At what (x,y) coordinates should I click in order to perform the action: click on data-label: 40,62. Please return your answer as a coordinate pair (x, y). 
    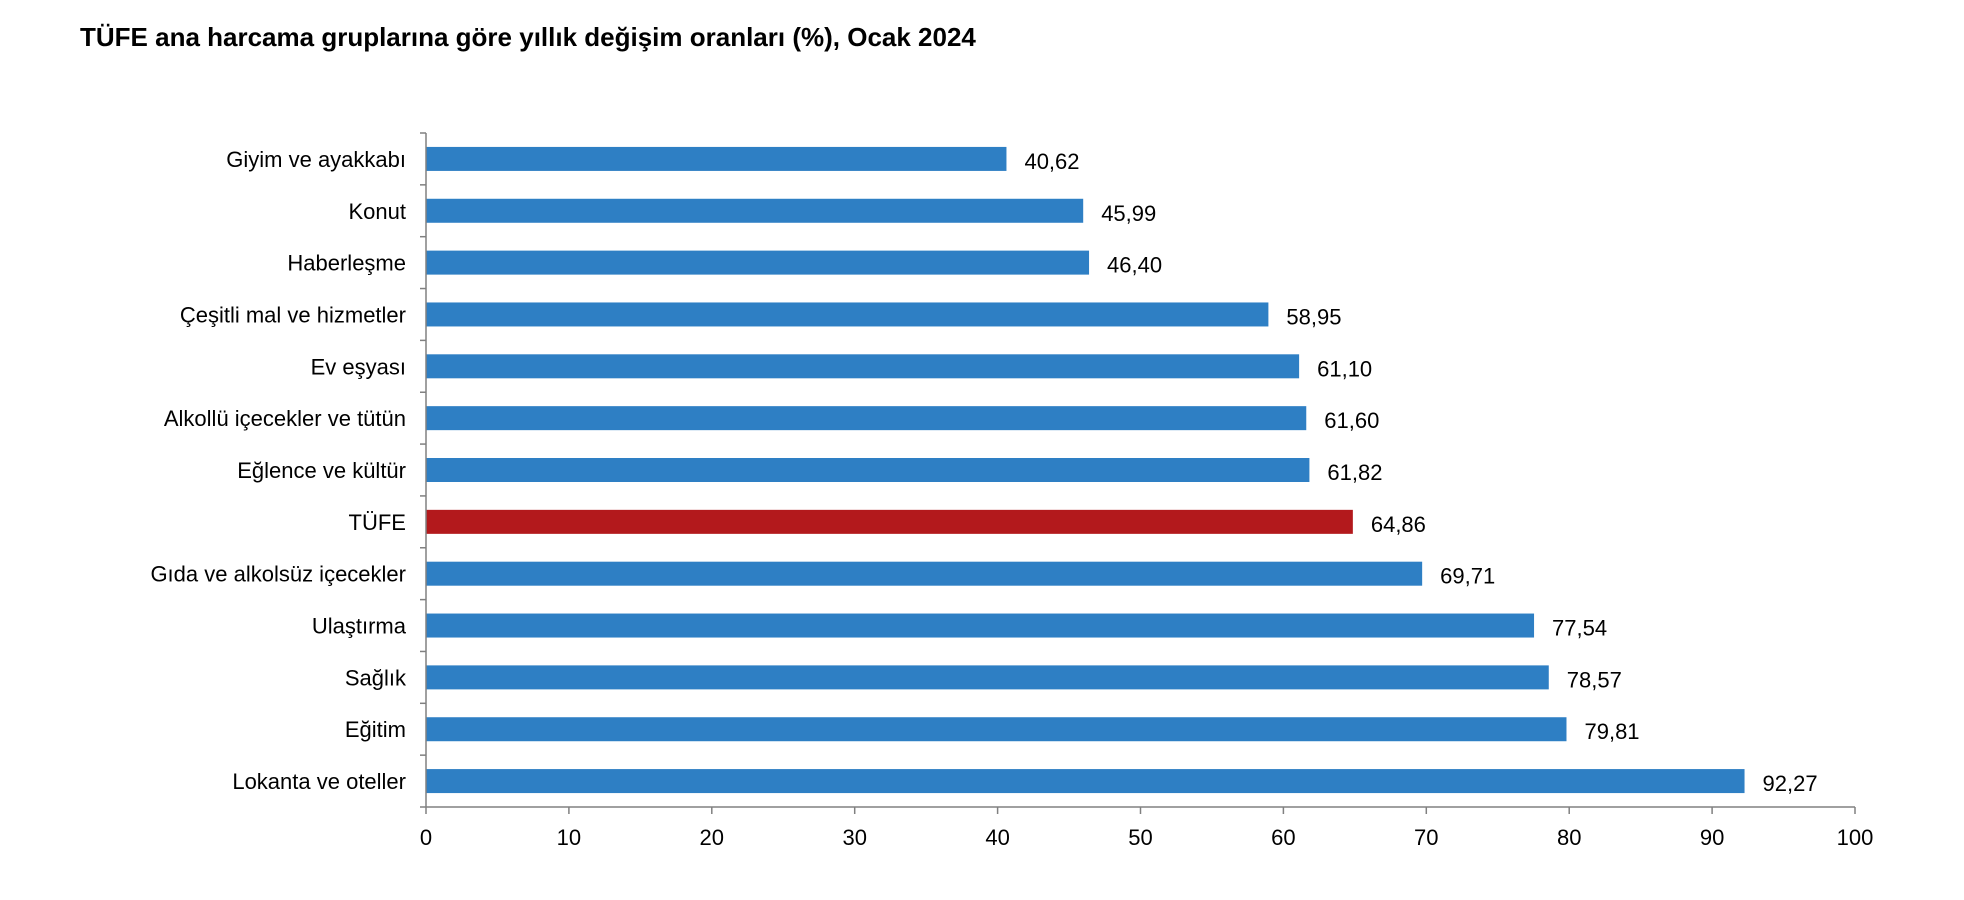
    Looking at the image, I should click on (1051, 161).